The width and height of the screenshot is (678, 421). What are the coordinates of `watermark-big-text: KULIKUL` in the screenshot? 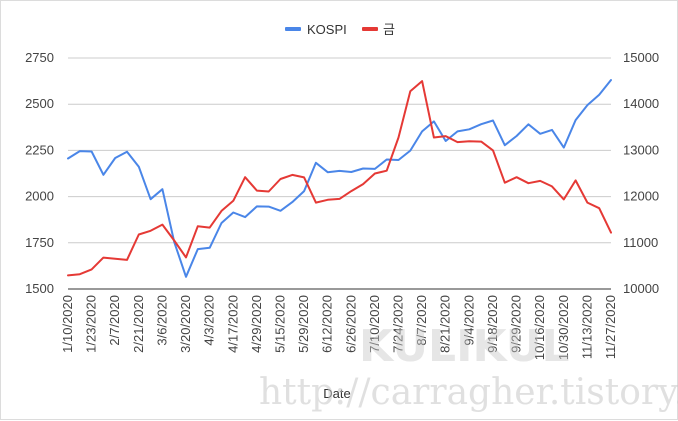 It's located at (464, 346).